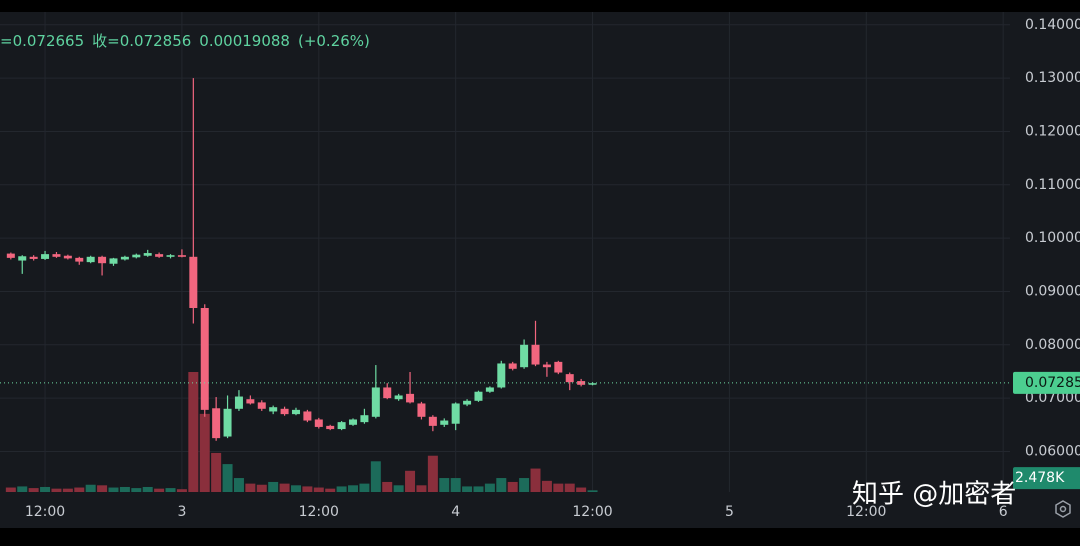 Image resolution: width=1080 pixels, height=546 pixels. I want to click on y-tick-label: 0.10000, so click(1052, 238).